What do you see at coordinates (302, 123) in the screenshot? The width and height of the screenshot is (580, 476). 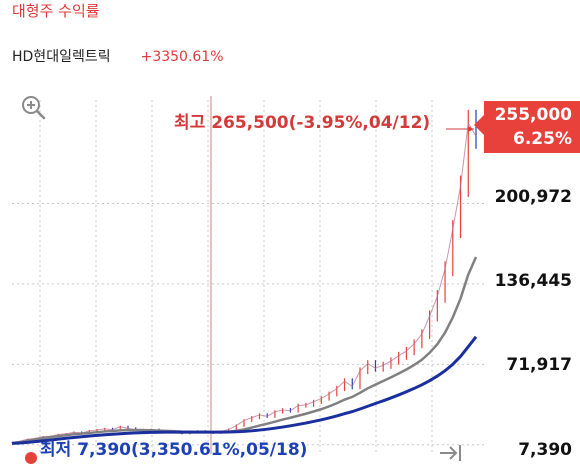 I see `high-annotation: 최고 265,500(-3.95%,04/12)` at bounding box center [302, 123].